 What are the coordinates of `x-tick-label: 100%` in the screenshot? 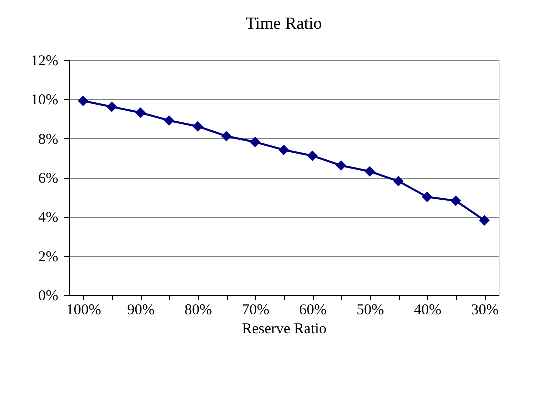 It's located at (84, 310).